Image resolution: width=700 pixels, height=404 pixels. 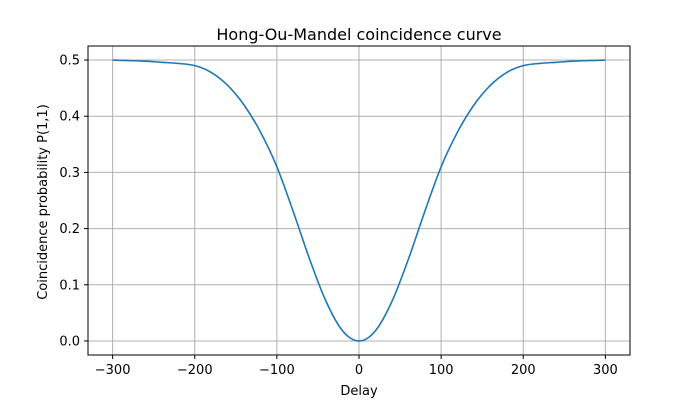 What do you see at coordinates (358, 34) in the screenshot?
I see `chart-title: Hong-Ou-Mandel coincidence curve` at bounding box center [358, 34].